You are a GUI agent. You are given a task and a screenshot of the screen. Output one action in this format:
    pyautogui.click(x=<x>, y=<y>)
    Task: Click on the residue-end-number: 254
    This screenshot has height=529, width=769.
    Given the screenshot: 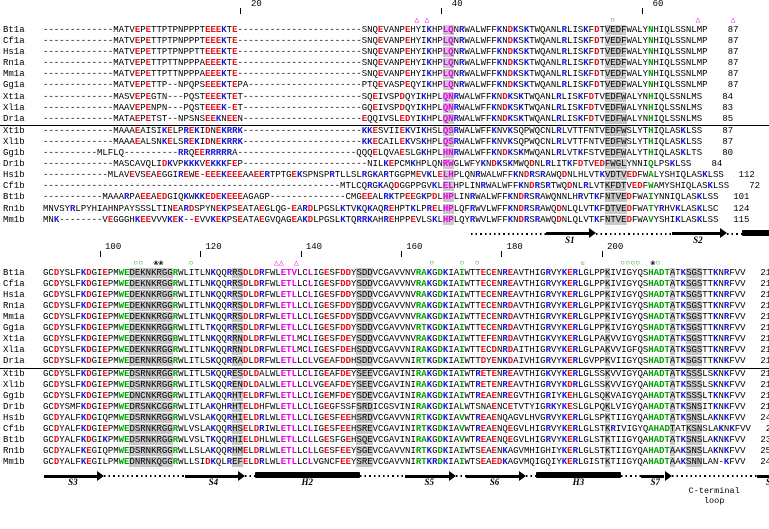 What is the action you would take?
    pyautogui.click(x=757, y=451)
    